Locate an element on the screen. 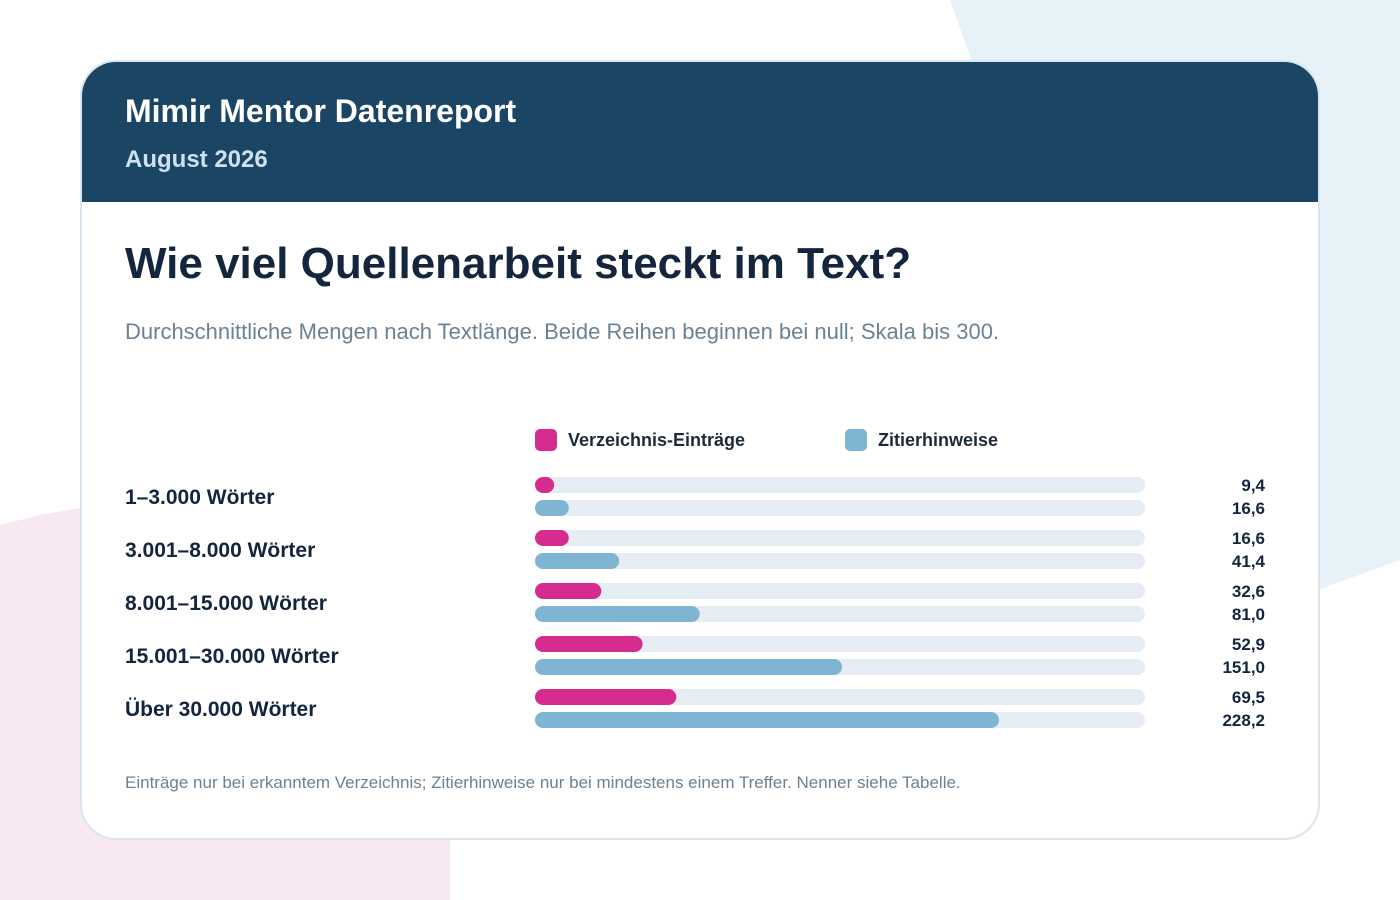  legend-label: Verzeichnis-Einträge is located at coordinates (656, 440).